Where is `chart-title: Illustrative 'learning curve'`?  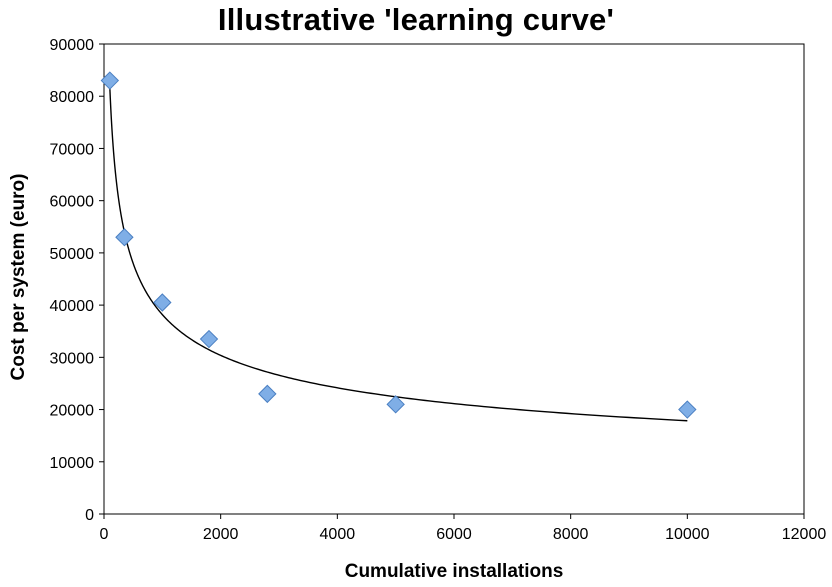 chart-title: Illustrative 'learning curve' is located at coordinates (416, 19).